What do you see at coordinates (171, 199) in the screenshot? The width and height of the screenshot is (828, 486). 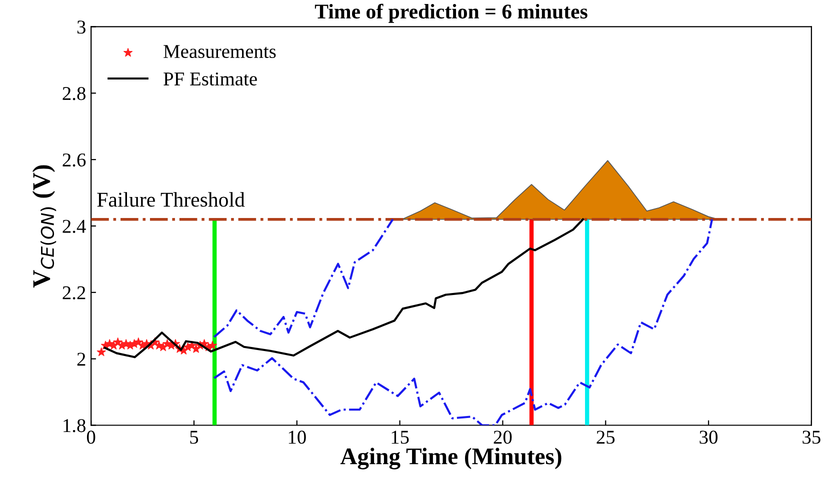 I see `ref-line-label: Failure Threshold` at bounding box center [171, 199].